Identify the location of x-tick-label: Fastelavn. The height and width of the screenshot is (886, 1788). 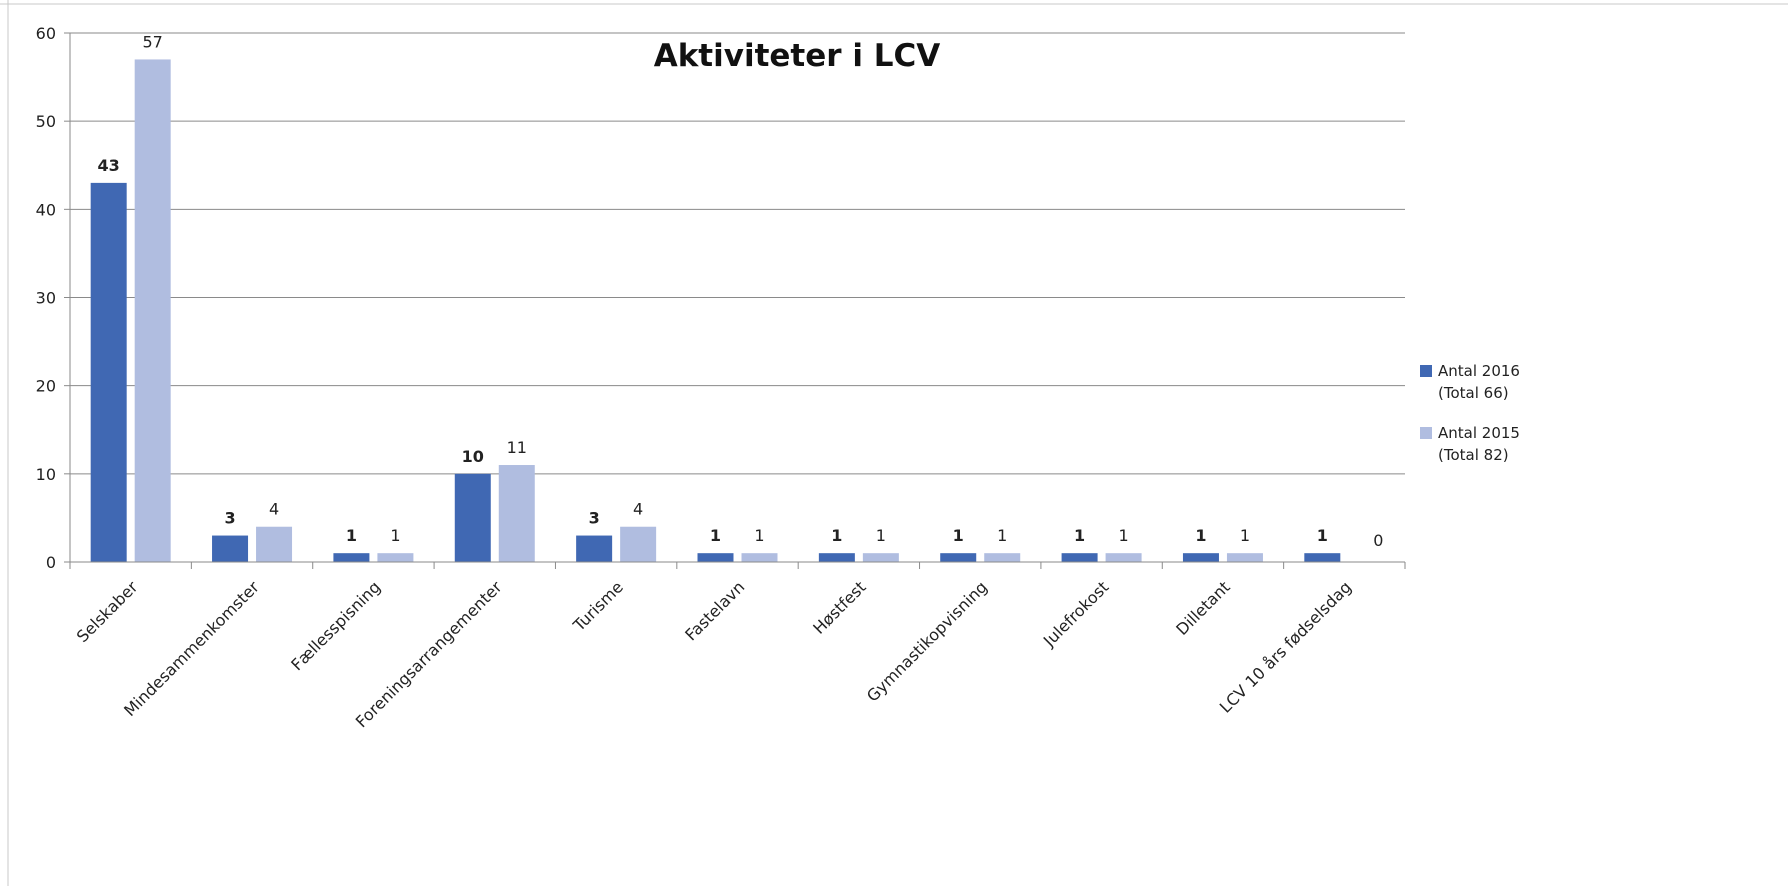
(714, 610).